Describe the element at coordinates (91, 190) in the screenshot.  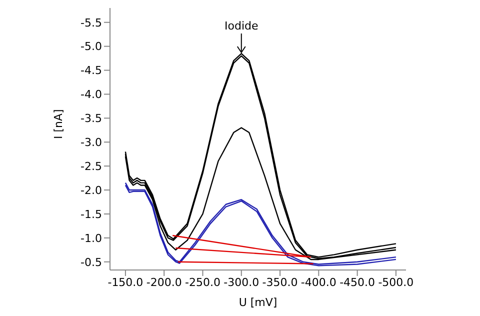
I see `y-tick-label: -2.0` at that location.